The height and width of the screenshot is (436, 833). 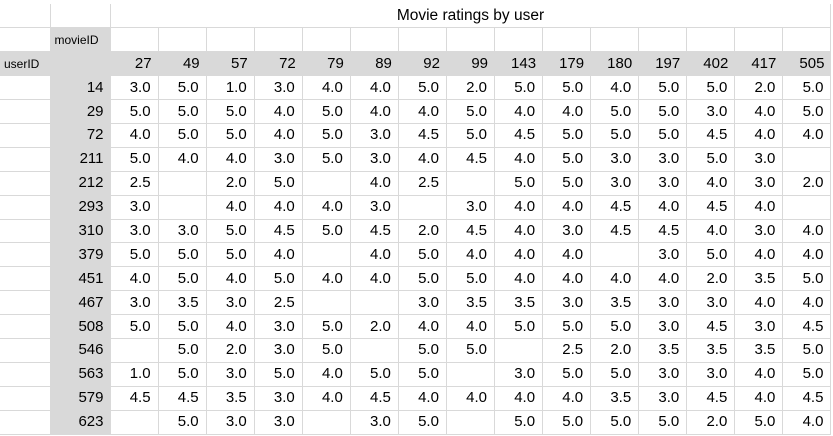 I want to click on rating-cell: 2.5, so click(x=422, y=183).